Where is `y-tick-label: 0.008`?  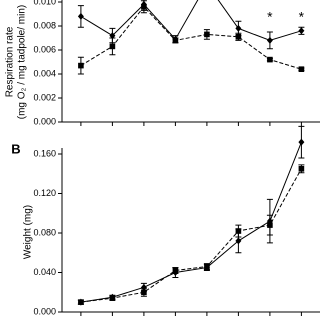 y-tick-label: 0.008 is located at coordinates (44, 25).